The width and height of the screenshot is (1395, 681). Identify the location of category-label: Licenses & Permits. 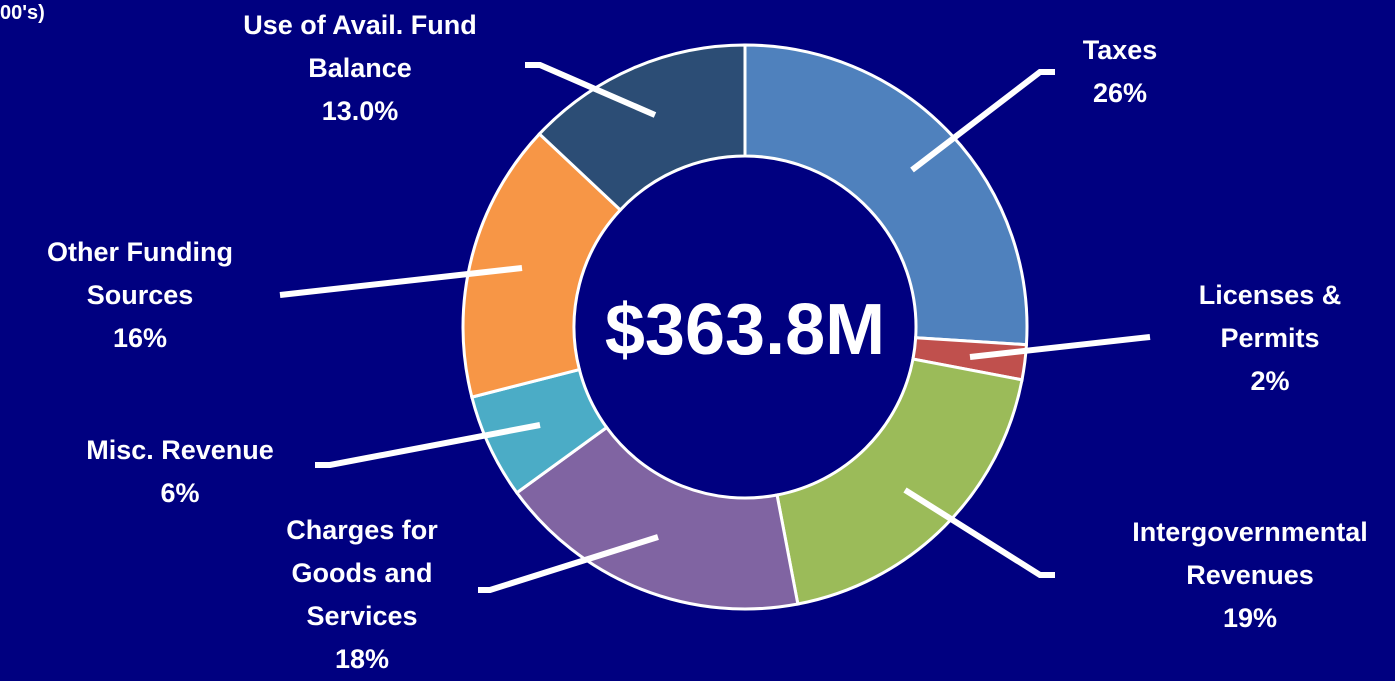
(1270, 316).